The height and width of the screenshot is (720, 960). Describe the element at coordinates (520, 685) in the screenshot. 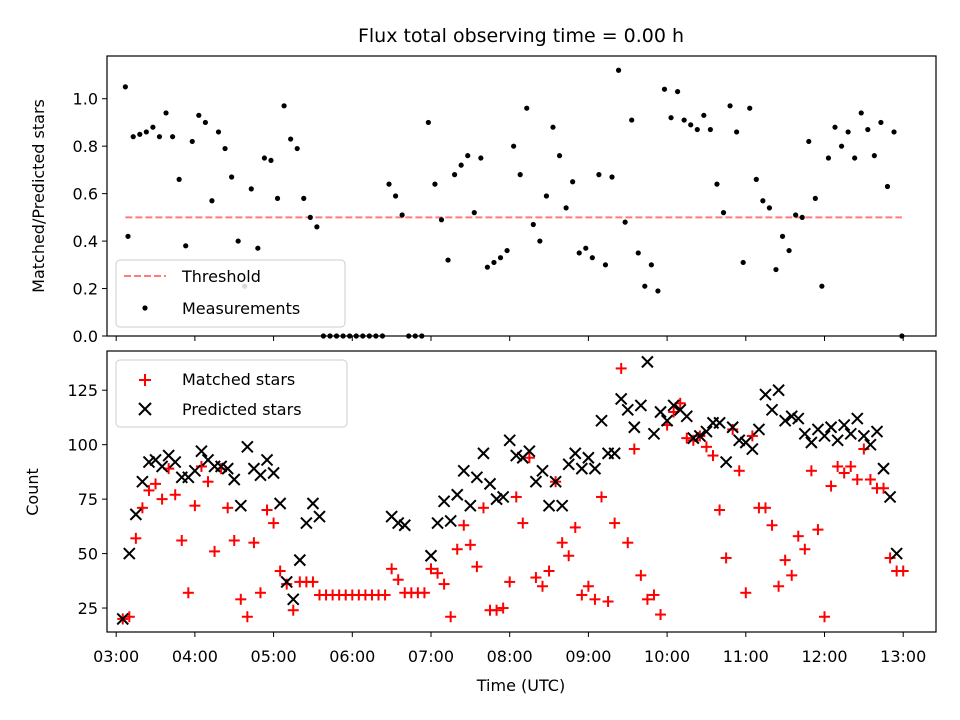

I see `x-axis-label: Time (UTC)` at that location.